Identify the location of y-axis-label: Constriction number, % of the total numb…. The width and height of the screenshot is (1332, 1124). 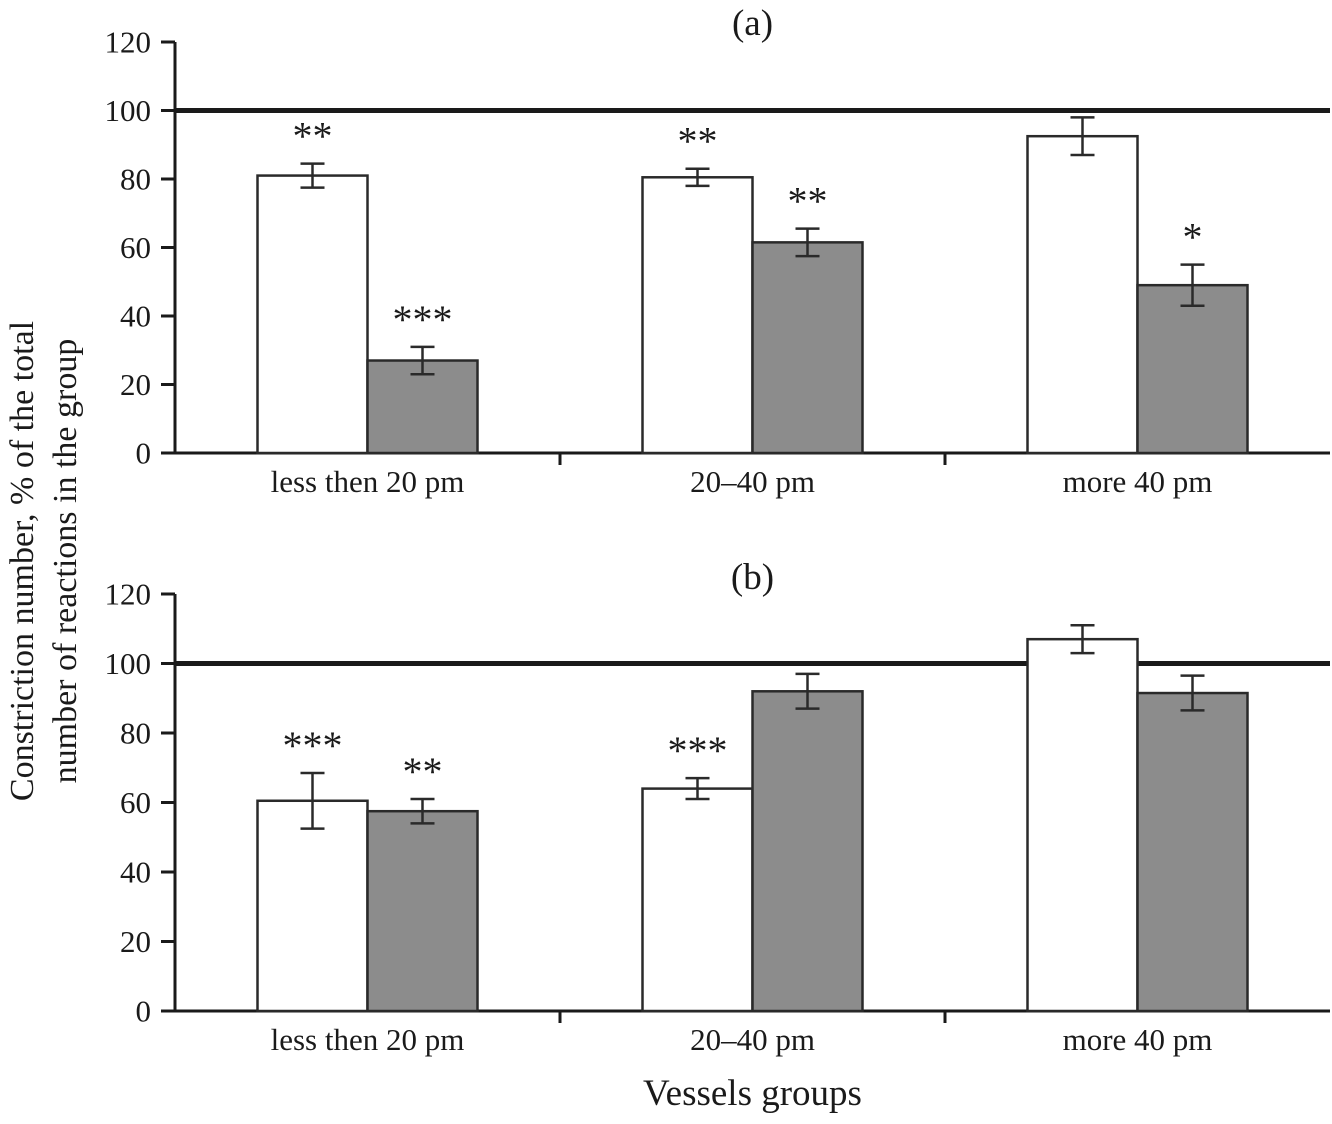
(44, 561).